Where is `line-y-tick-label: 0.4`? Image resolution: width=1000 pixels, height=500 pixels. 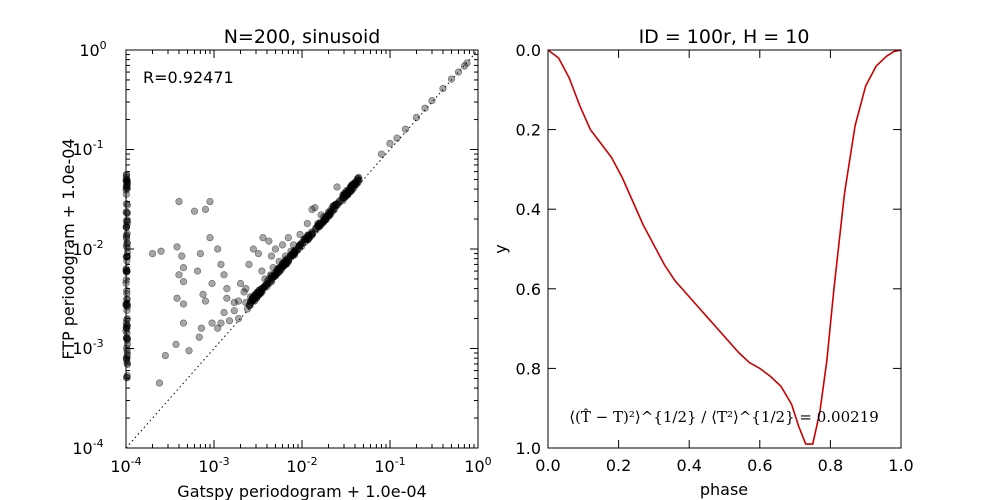 line-y-tick-label: 0.4 is located at coordinates (528, 209).